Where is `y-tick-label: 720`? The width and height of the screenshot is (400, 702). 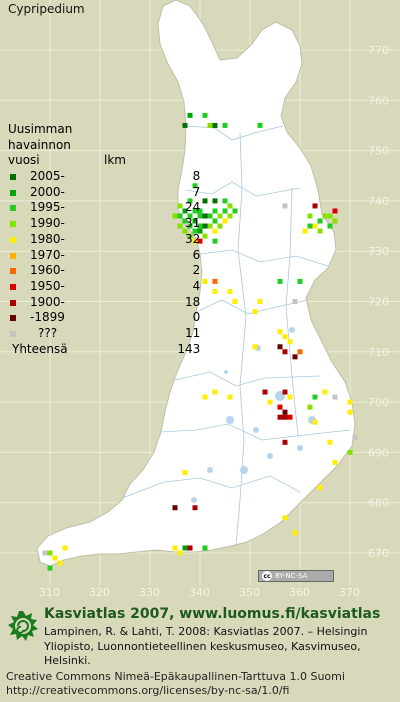
y-tick-label: 720 is located at coordinates (378, 302).